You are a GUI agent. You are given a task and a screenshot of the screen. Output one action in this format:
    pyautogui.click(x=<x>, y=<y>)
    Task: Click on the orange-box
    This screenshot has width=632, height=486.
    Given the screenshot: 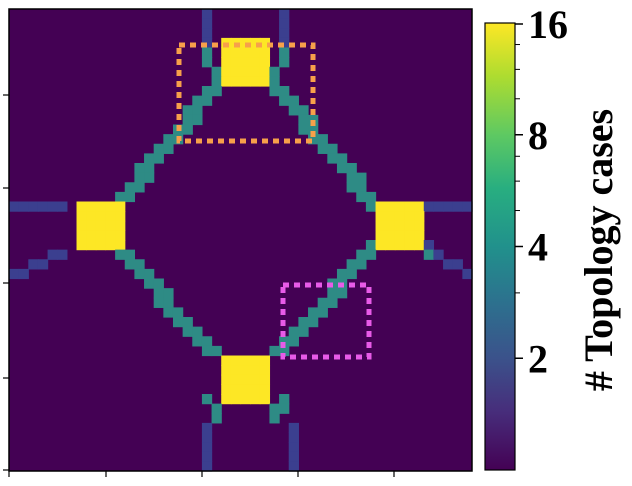 What is the action you would take?
    pyautogui.click(x=246, y=93)
    